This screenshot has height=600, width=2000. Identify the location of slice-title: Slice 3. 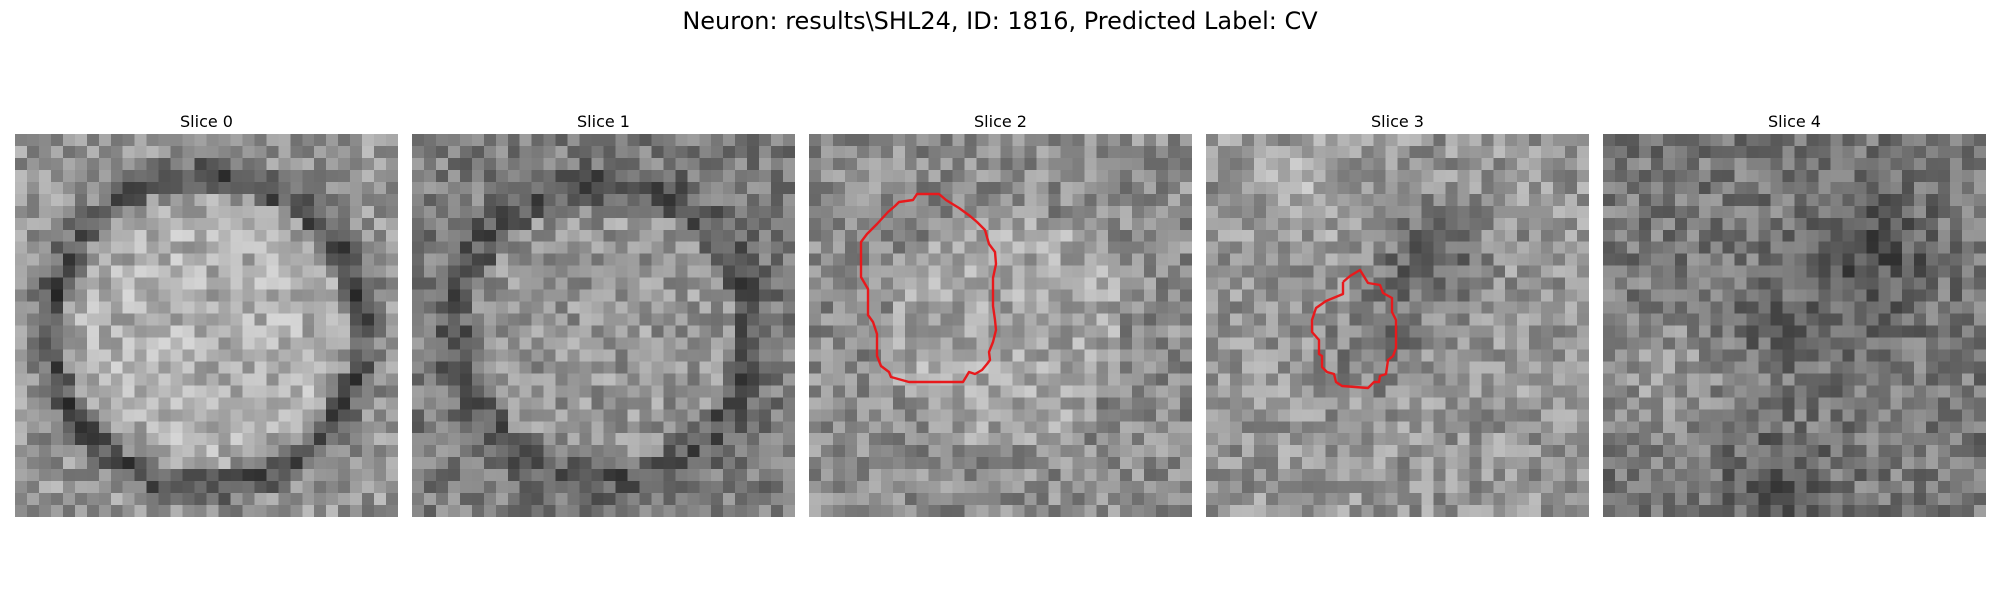
(1397, 121).